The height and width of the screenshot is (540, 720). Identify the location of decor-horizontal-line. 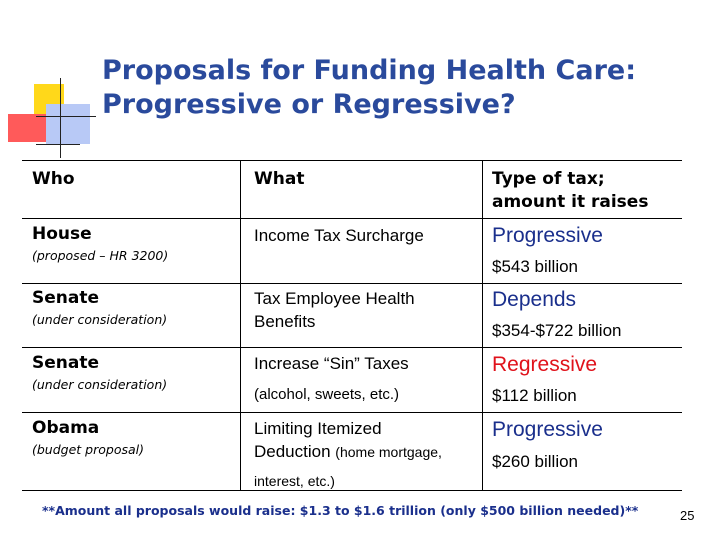
(66, 116).